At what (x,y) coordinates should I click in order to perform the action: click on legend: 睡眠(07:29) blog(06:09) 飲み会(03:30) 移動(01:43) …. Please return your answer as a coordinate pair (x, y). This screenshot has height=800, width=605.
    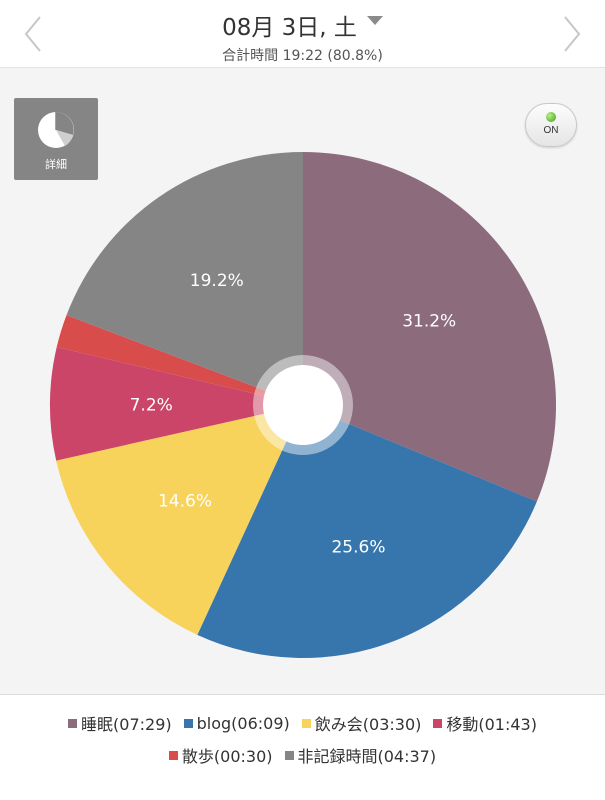
    Looking at the image, I should click on (302, 747).